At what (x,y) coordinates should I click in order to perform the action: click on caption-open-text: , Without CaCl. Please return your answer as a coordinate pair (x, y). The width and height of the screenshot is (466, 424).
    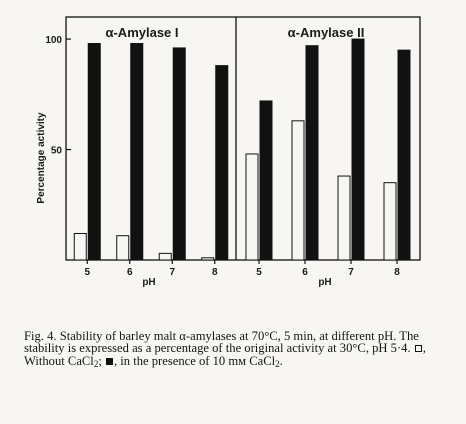
    Looking at the image, I should click on (225, 354).